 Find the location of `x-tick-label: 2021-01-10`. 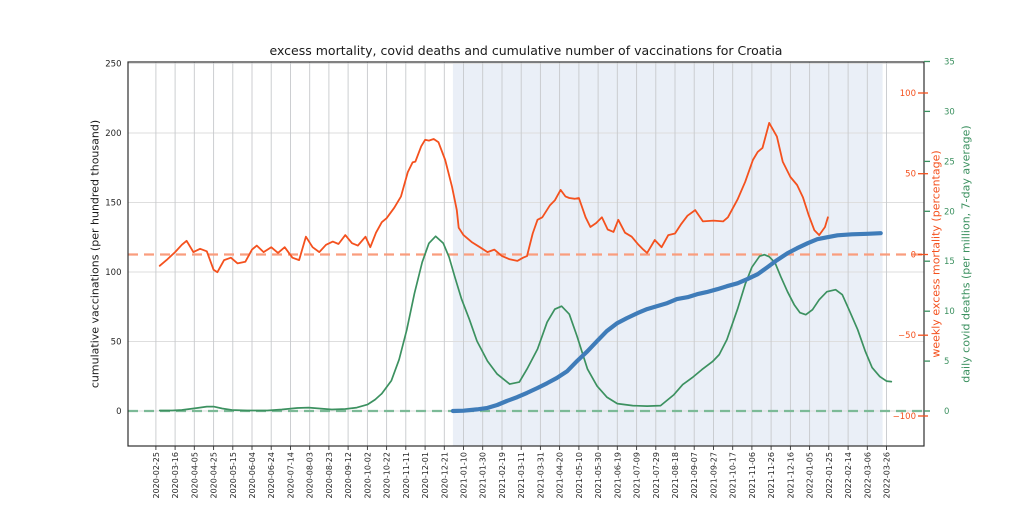

x-tick-label: 2021-01-10 is located at coordinates (464, 475).